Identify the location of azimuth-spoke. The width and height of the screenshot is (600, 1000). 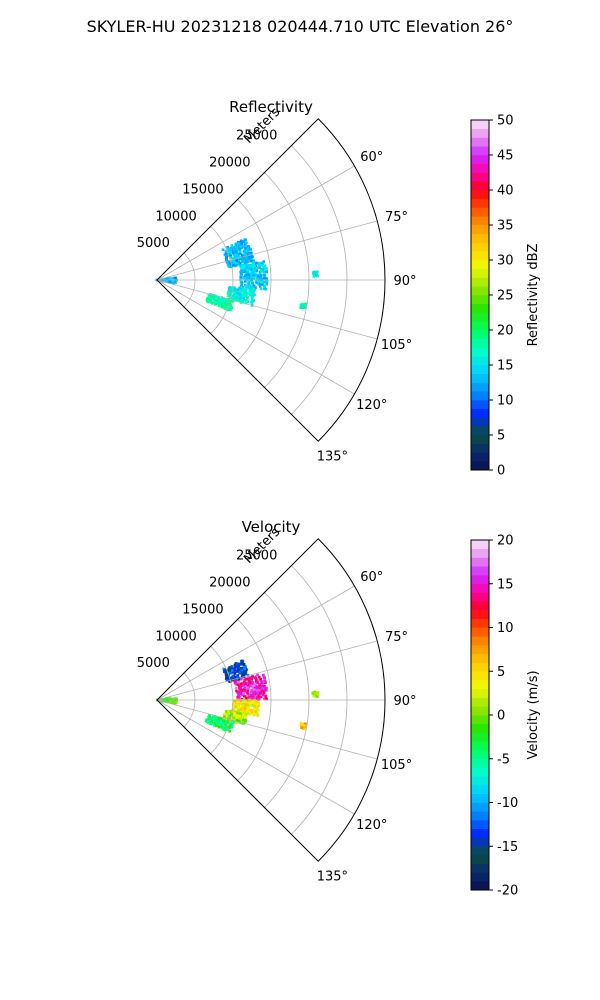
(267, 309).